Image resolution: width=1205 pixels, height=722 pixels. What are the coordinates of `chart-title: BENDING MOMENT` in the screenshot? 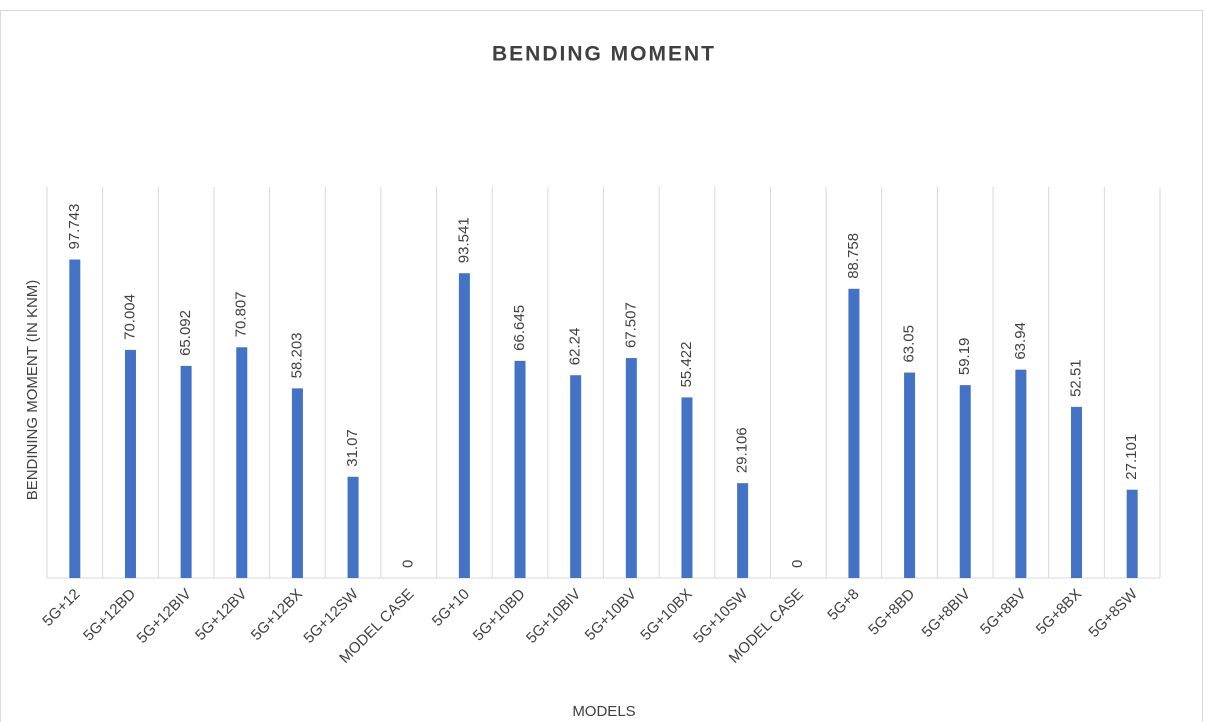 It's located at (604, 54).